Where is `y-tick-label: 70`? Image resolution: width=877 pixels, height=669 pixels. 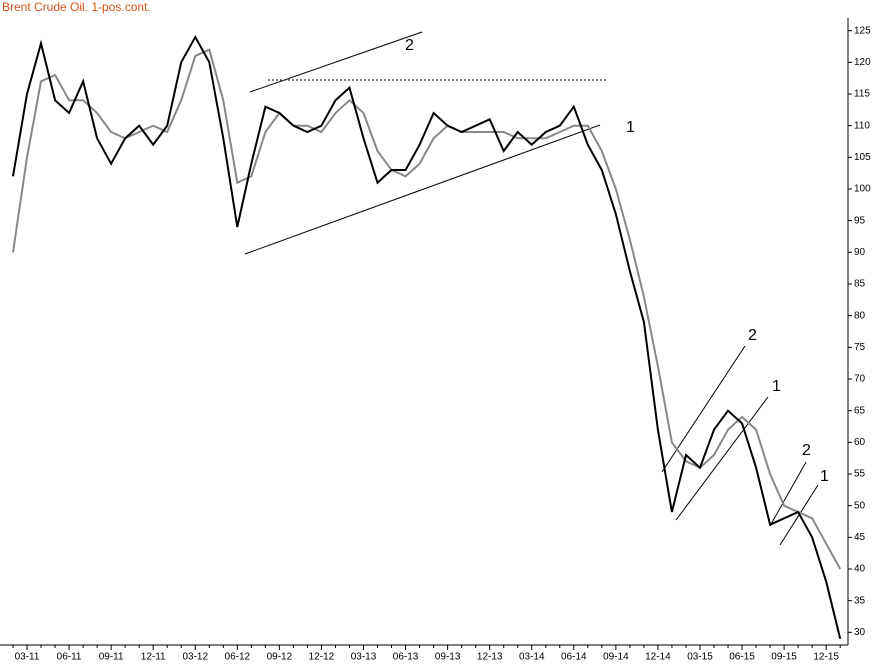 y-tick-label: 70 is located at coordinates (860, 379).